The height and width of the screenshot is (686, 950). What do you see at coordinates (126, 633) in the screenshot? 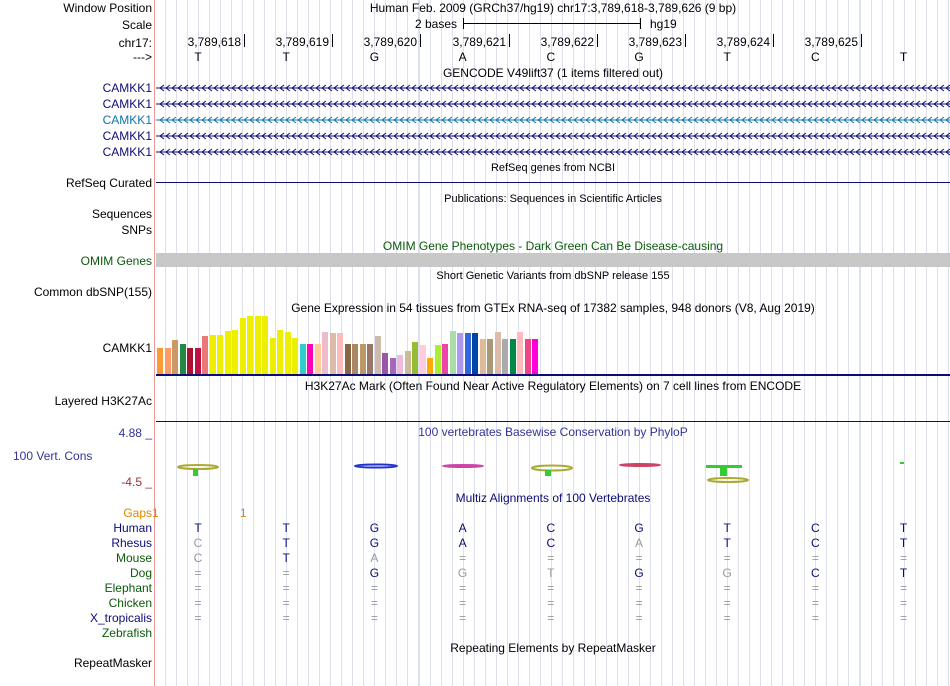
I see `species-label: Zebrafish` at bounding box center [126, 633].